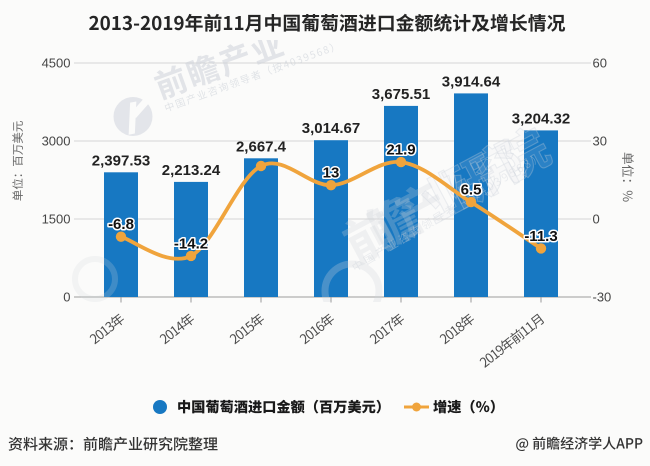 The height and width of the screenshot is (466, 650). What do you see at coordinates (331, 173) in the screenshot?
I see `svg-text: 13` at bounding box center [331, 173].